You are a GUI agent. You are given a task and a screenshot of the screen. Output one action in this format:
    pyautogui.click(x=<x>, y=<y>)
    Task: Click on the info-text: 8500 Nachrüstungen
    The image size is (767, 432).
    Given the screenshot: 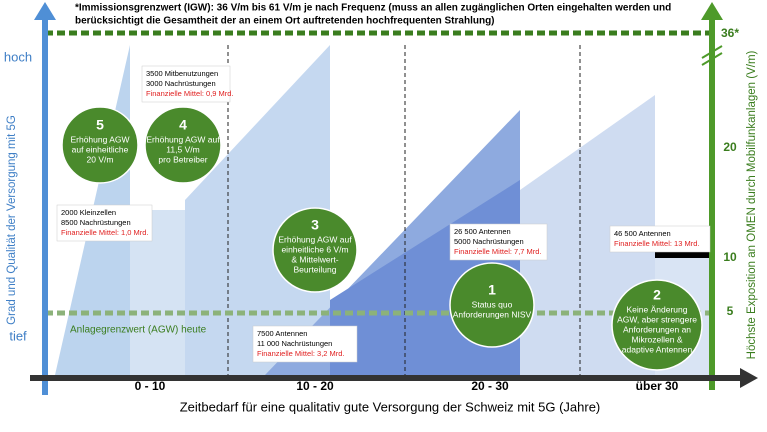 What is the action you would take?
    pyautogui.click(x=96, y=222)
    